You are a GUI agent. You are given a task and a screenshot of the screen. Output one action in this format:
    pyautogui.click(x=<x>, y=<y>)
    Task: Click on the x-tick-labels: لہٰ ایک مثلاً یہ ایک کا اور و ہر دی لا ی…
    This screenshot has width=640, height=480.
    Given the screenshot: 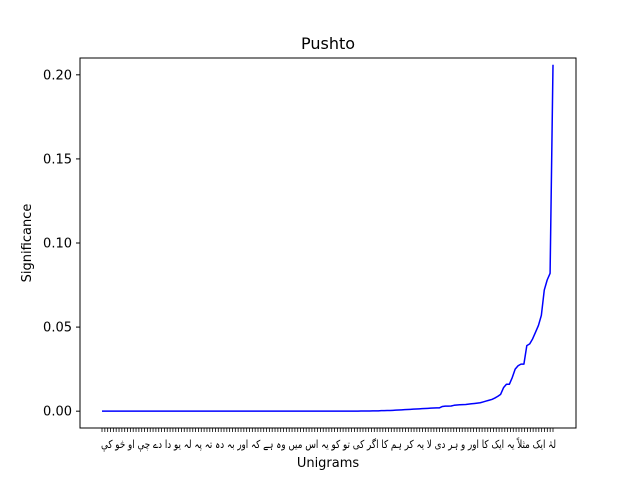 What is the action you would take?
    pyautogui.click(x=328, y=444)
    